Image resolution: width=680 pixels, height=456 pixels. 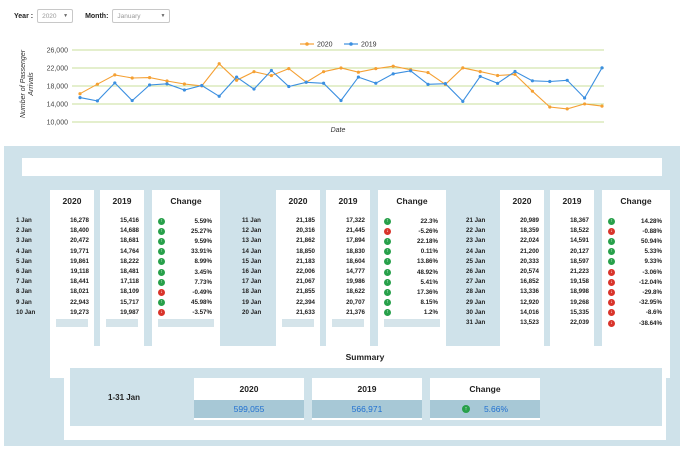 I want to click on col-2019-value: 18,367, so click(x=579, y=220).